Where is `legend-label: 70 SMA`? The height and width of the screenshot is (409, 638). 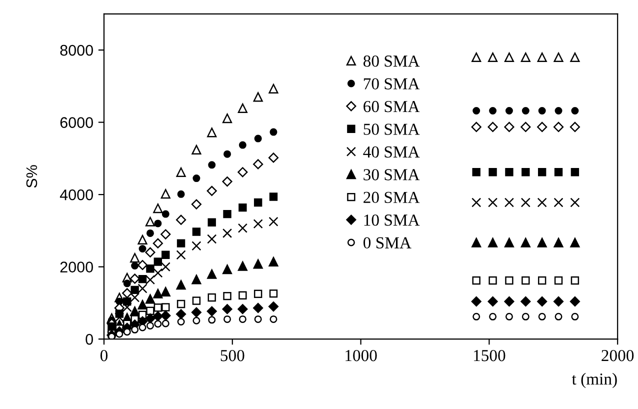
legend-label: 70 SMA is located at coordinates (392, 84).